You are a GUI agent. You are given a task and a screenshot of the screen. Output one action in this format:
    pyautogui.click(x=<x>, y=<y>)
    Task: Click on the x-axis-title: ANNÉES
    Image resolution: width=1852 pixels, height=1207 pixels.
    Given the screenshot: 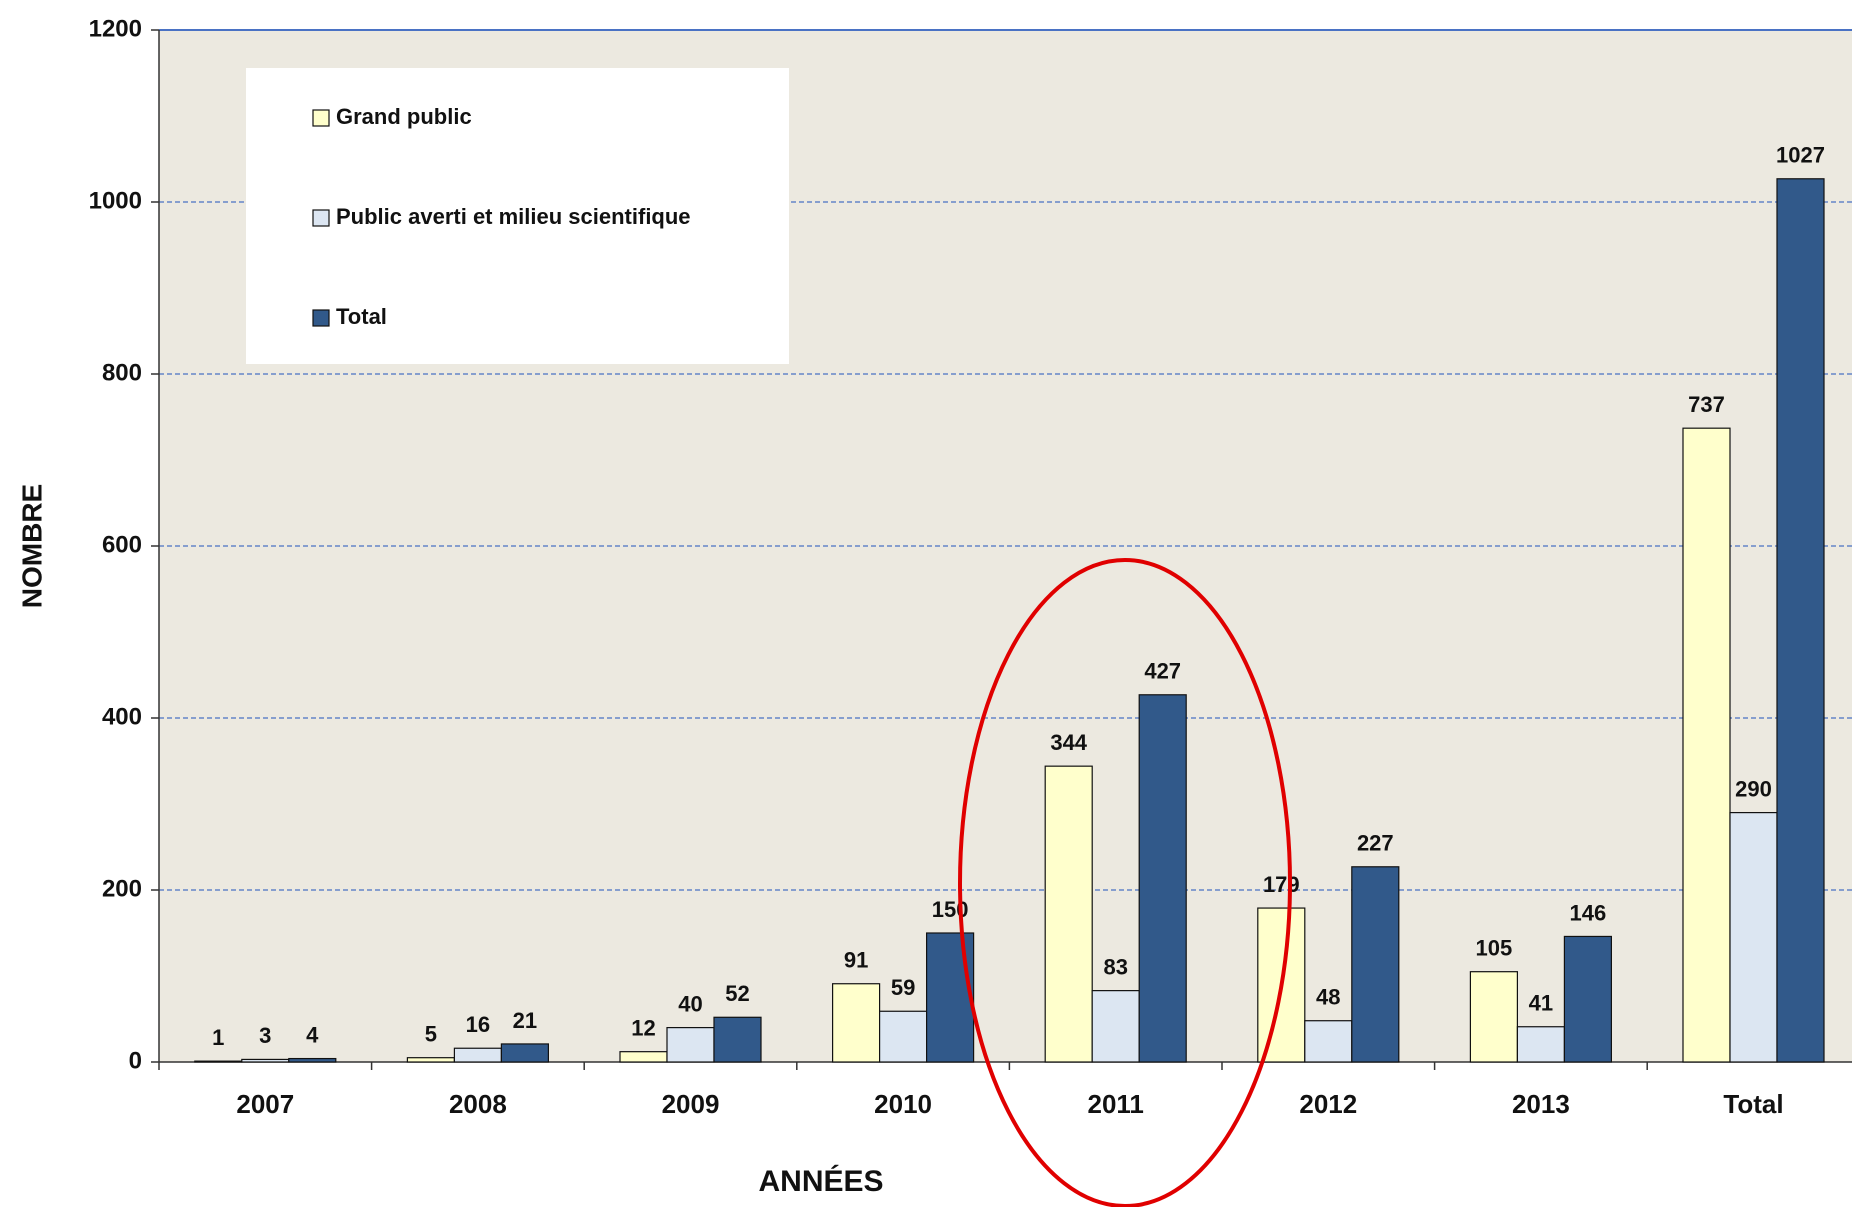 What is the action you would take?
    pyautogui.click(x=820, y=1181)
    